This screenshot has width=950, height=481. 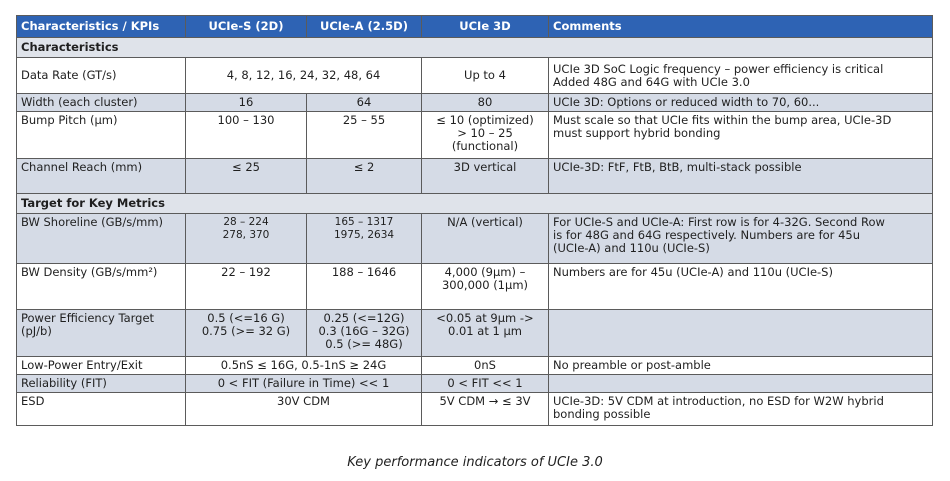 I want to click on cell-ucie-s-a: 0 < FIT (Failure in Time) << 1, so click(x=303, y=383).